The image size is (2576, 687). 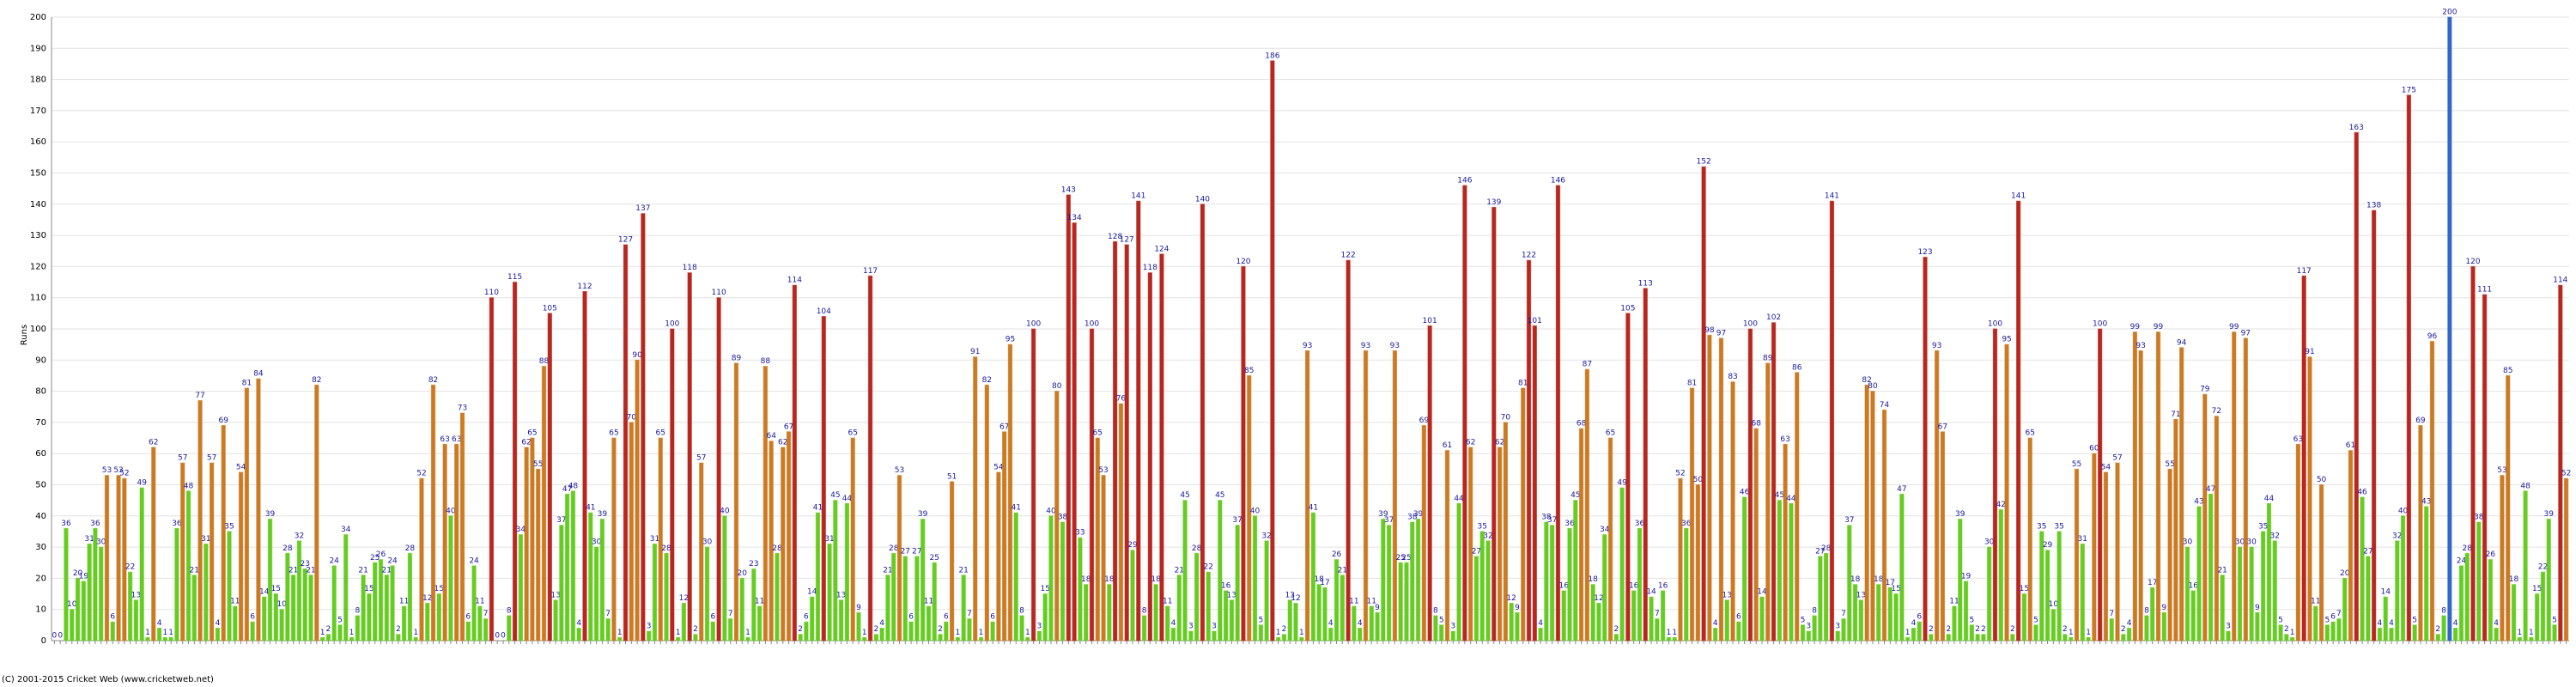 I want to click on value-label: 2, so click(x=695, y=629).